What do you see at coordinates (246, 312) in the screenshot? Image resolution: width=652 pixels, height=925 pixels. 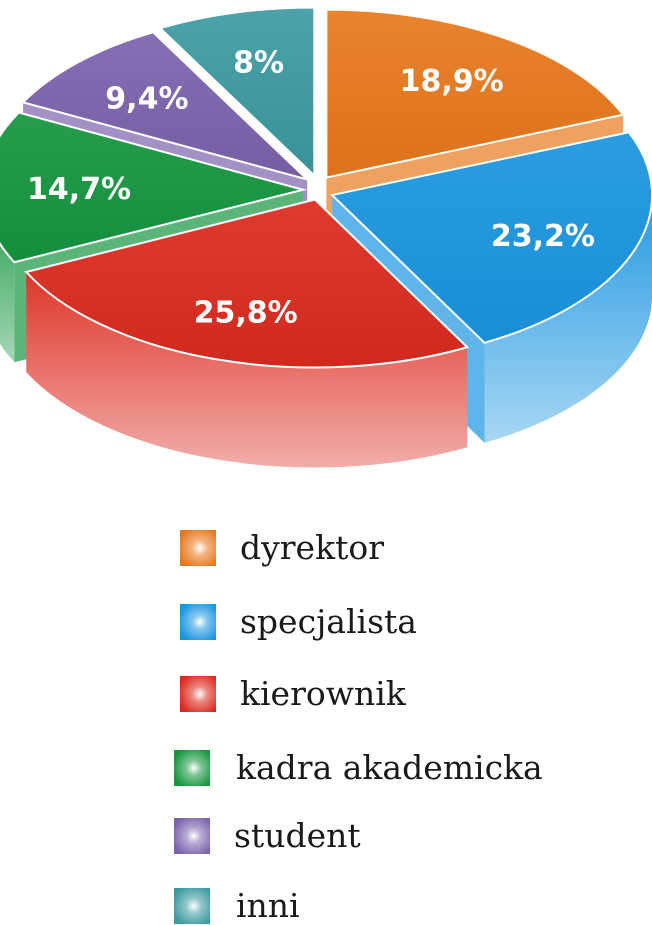 I see `data-label: 25,8%` at bounding box center [246, 312].